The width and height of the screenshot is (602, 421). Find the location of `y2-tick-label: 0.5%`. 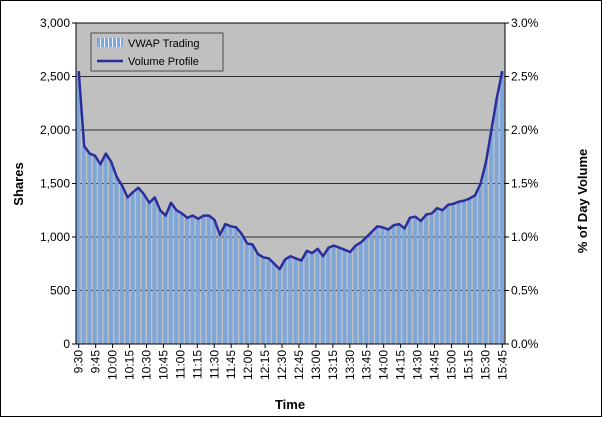

y2-tick-label: 0.5% is located at coordinates (525, 291).